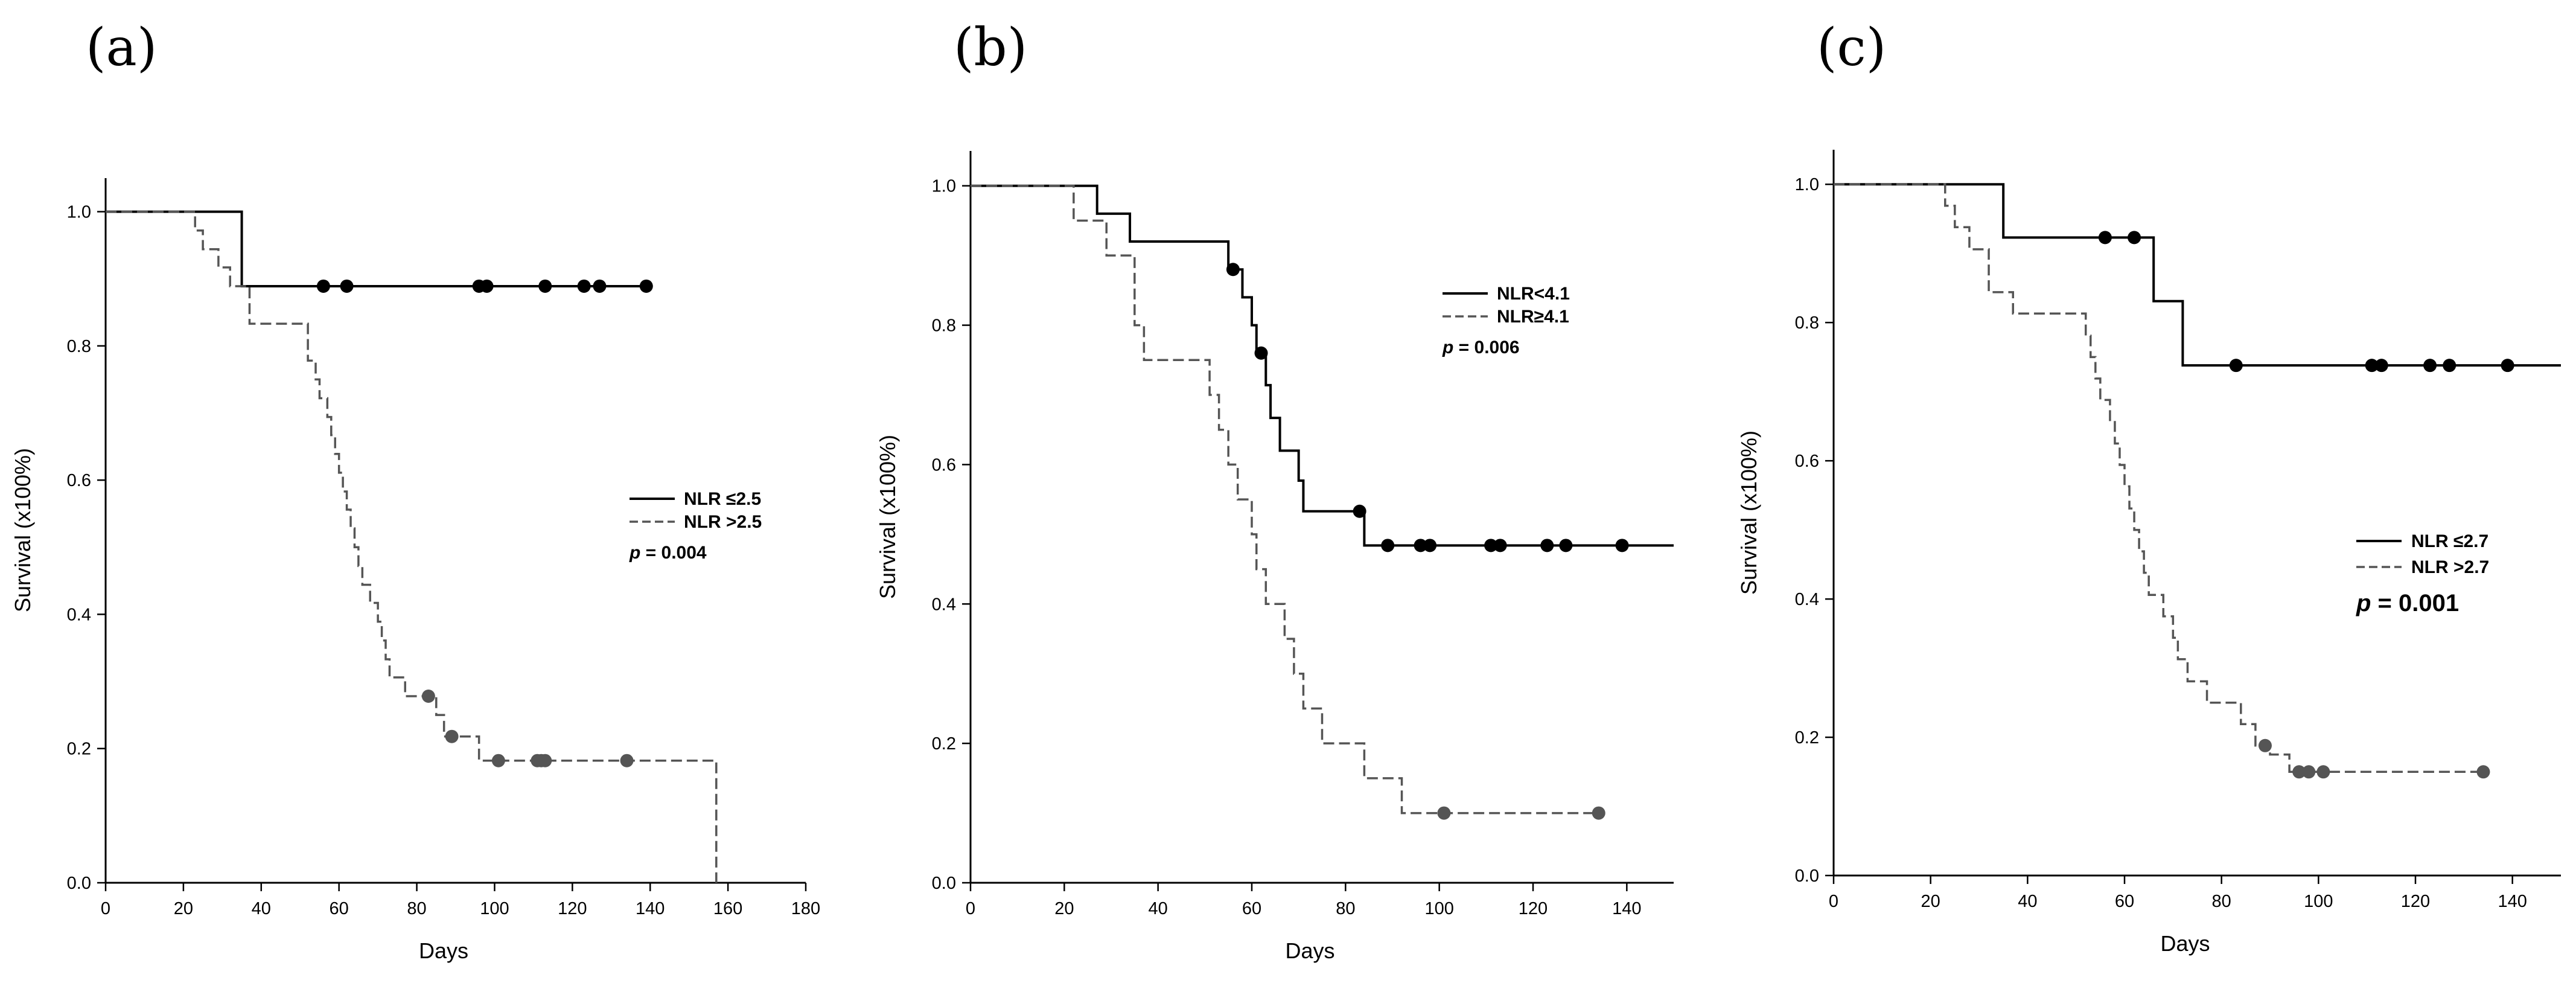  What do you see at coordinates (723, 522) in the screenshot?
I see `legend-label: NLR >2.5` at bounding box center [723, 522].